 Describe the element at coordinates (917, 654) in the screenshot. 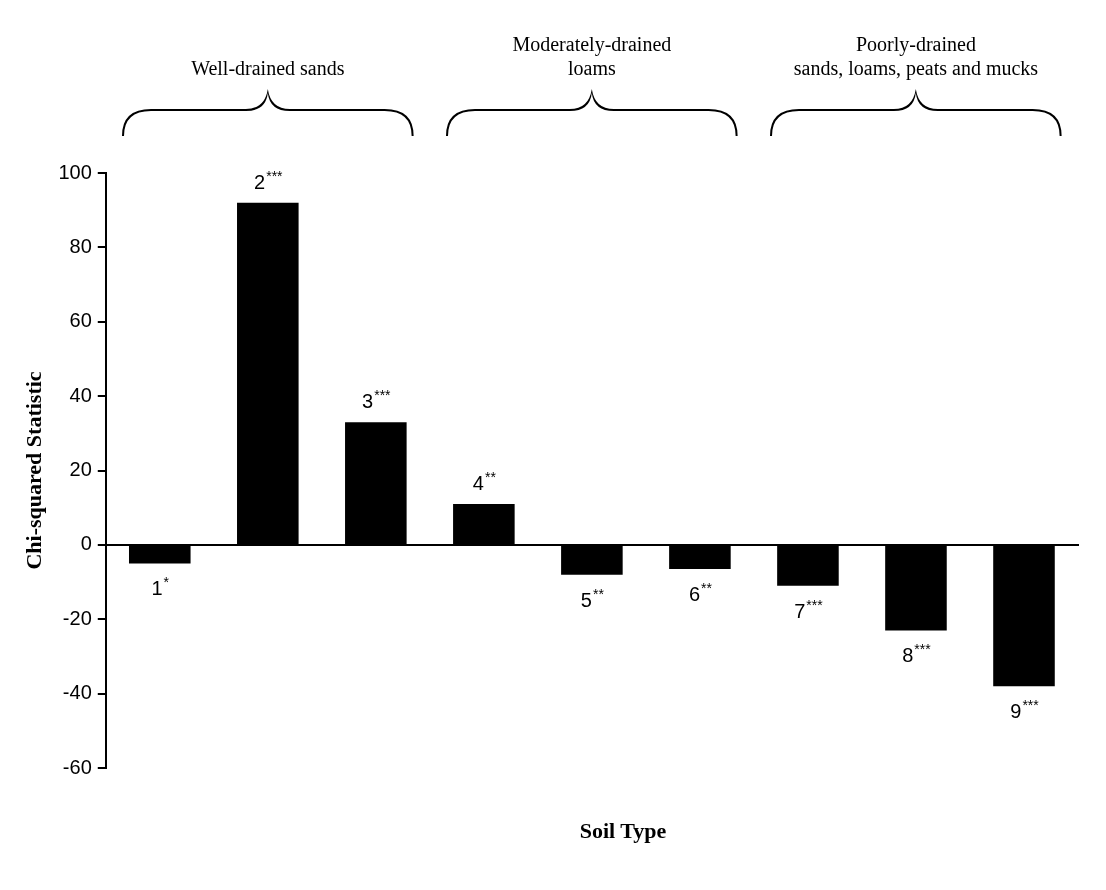

I see `x-tick-label: 8***` at that location.